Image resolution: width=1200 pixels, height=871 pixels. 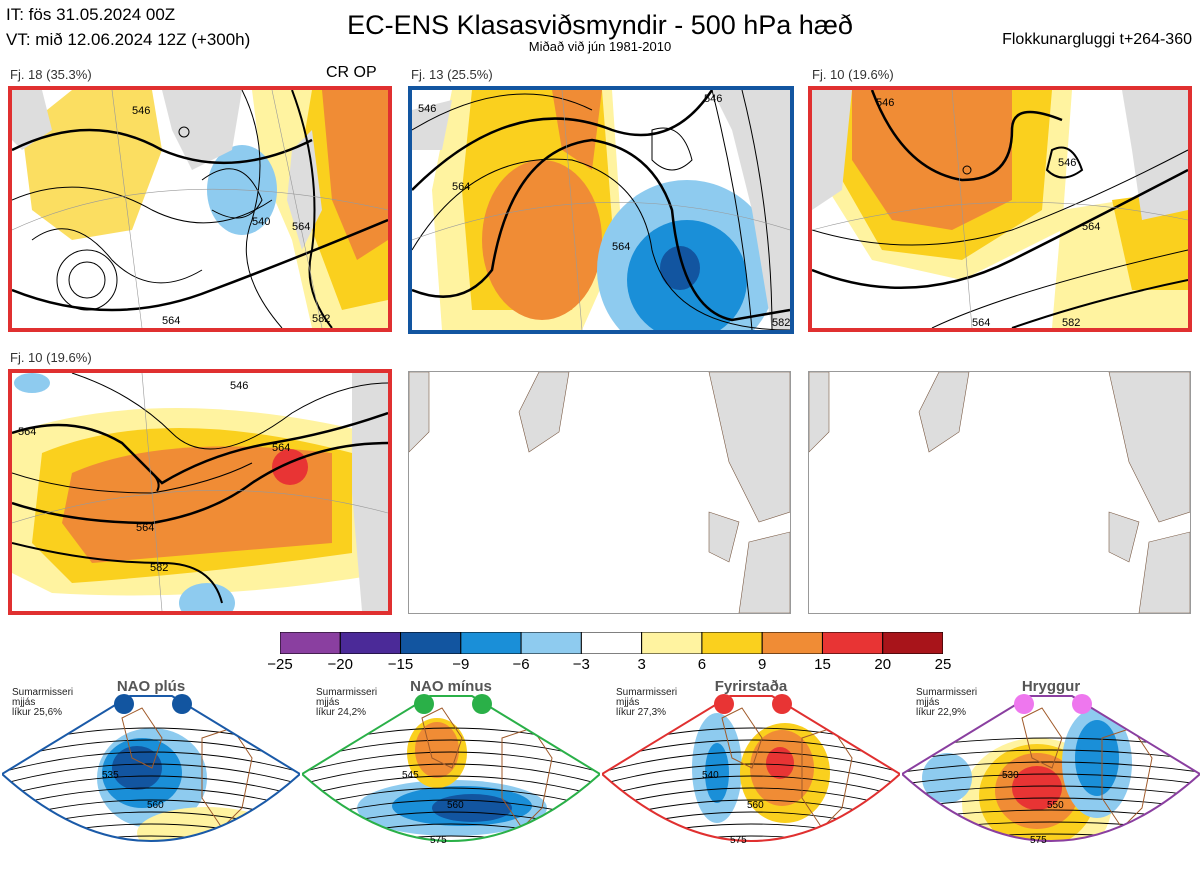 I want to click on classification-window: Flokkunargluggi t+264-360, so click(x=1097, y=39).